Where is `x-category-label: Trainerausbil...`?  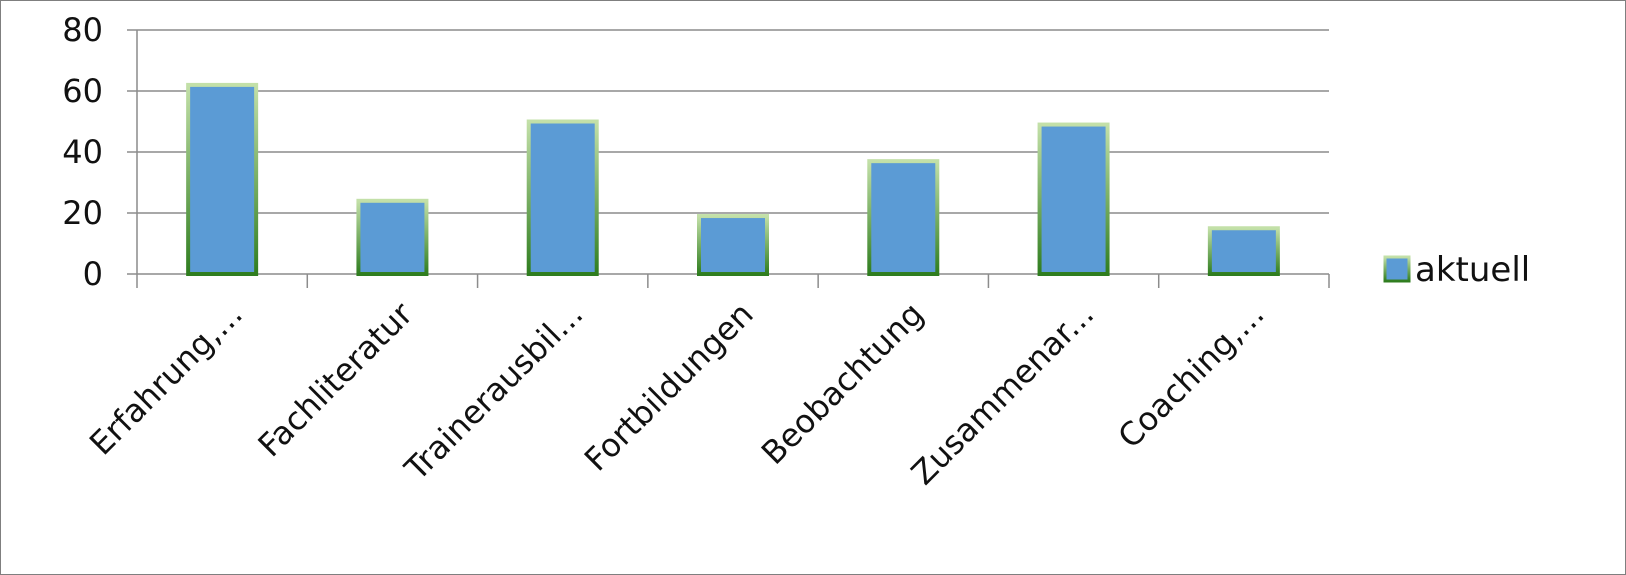
x-category-label: Trainerausbil... is located at coordinates (494, 392).